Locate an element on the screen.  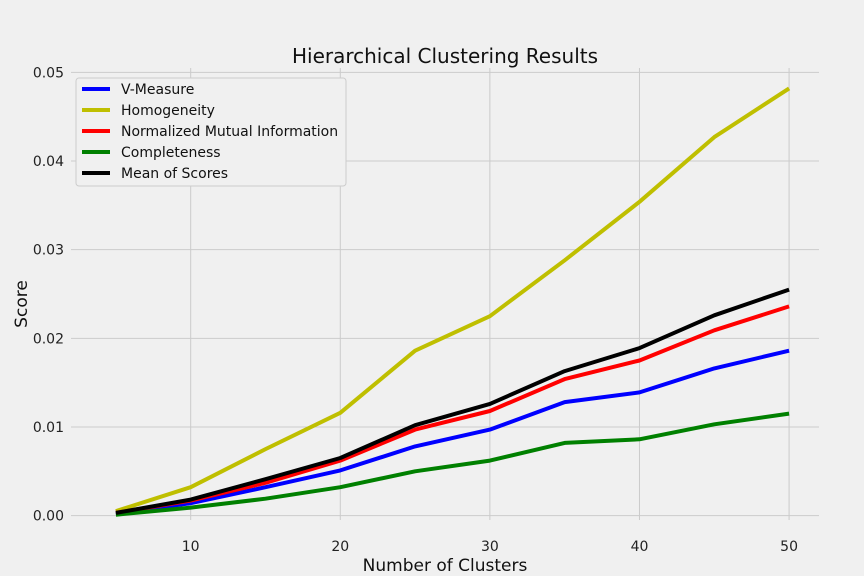
legend-label: V-Measure is located at coordinates (157, 90).